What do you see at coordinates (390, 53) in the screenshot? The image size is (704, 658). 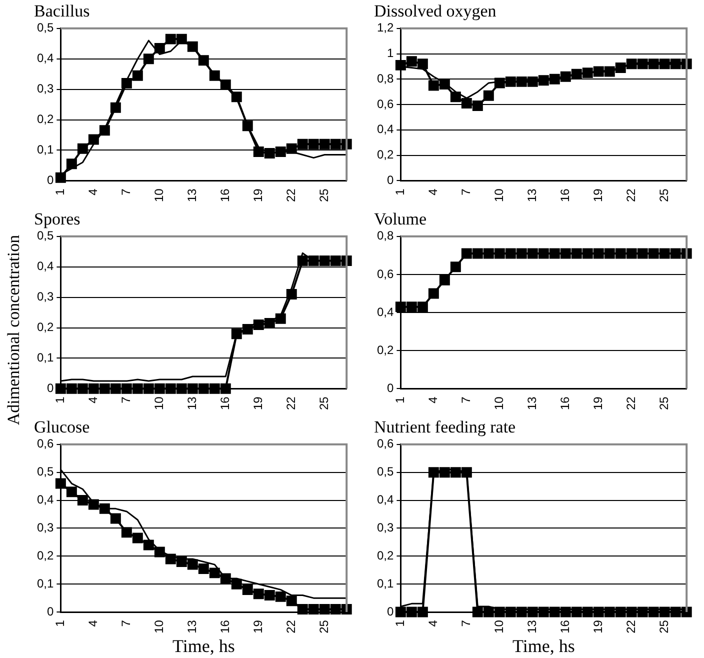 I see `y-tick-label: 1` at bounding box center [390, 53].